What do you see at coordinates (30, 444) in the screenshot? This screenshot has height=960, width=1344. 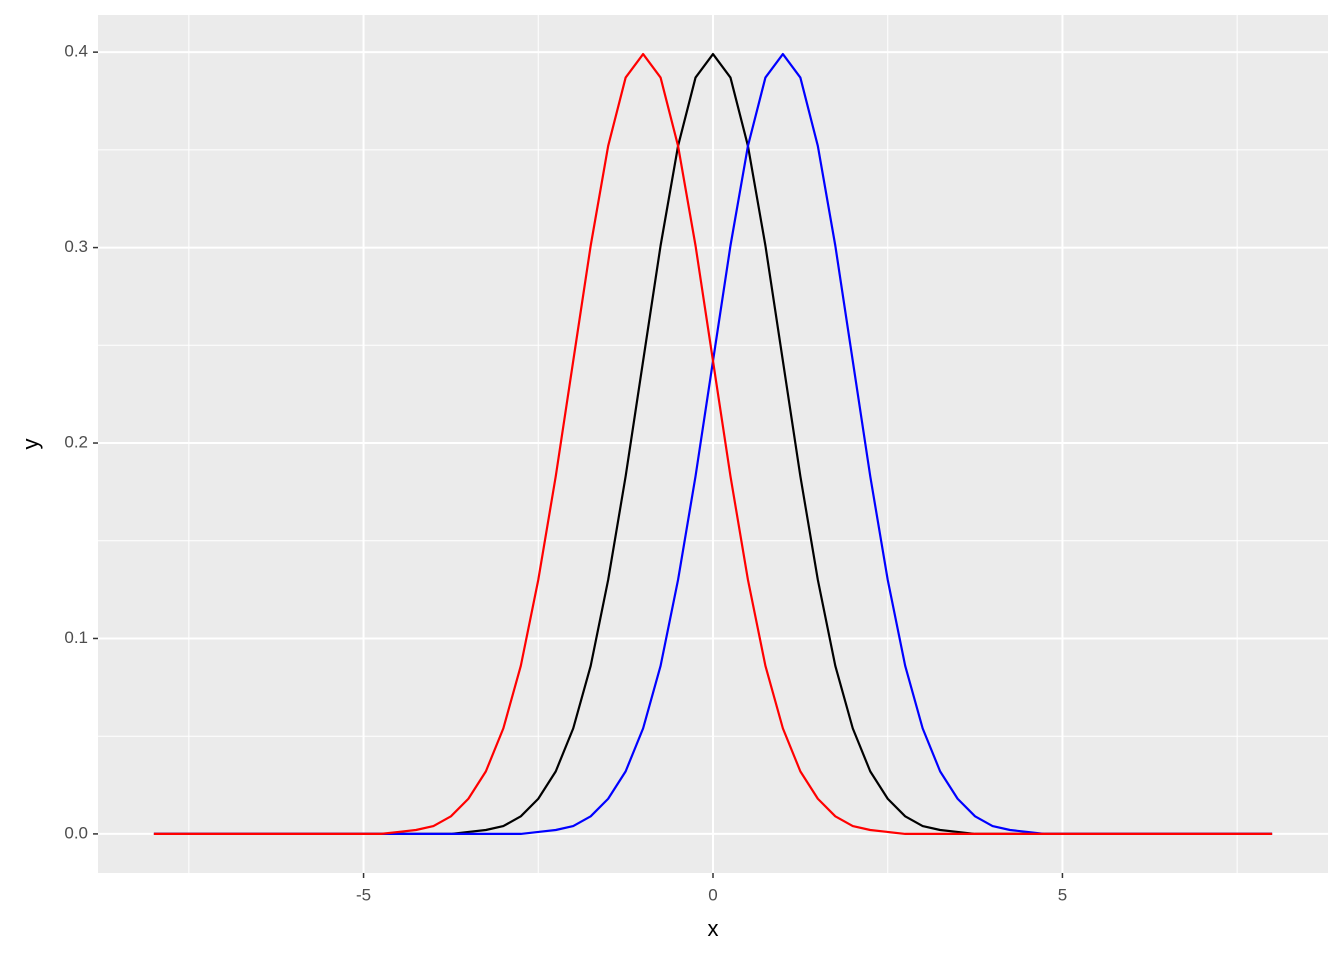 I see `y-axis-title: y` at bounding box center [30, 444].